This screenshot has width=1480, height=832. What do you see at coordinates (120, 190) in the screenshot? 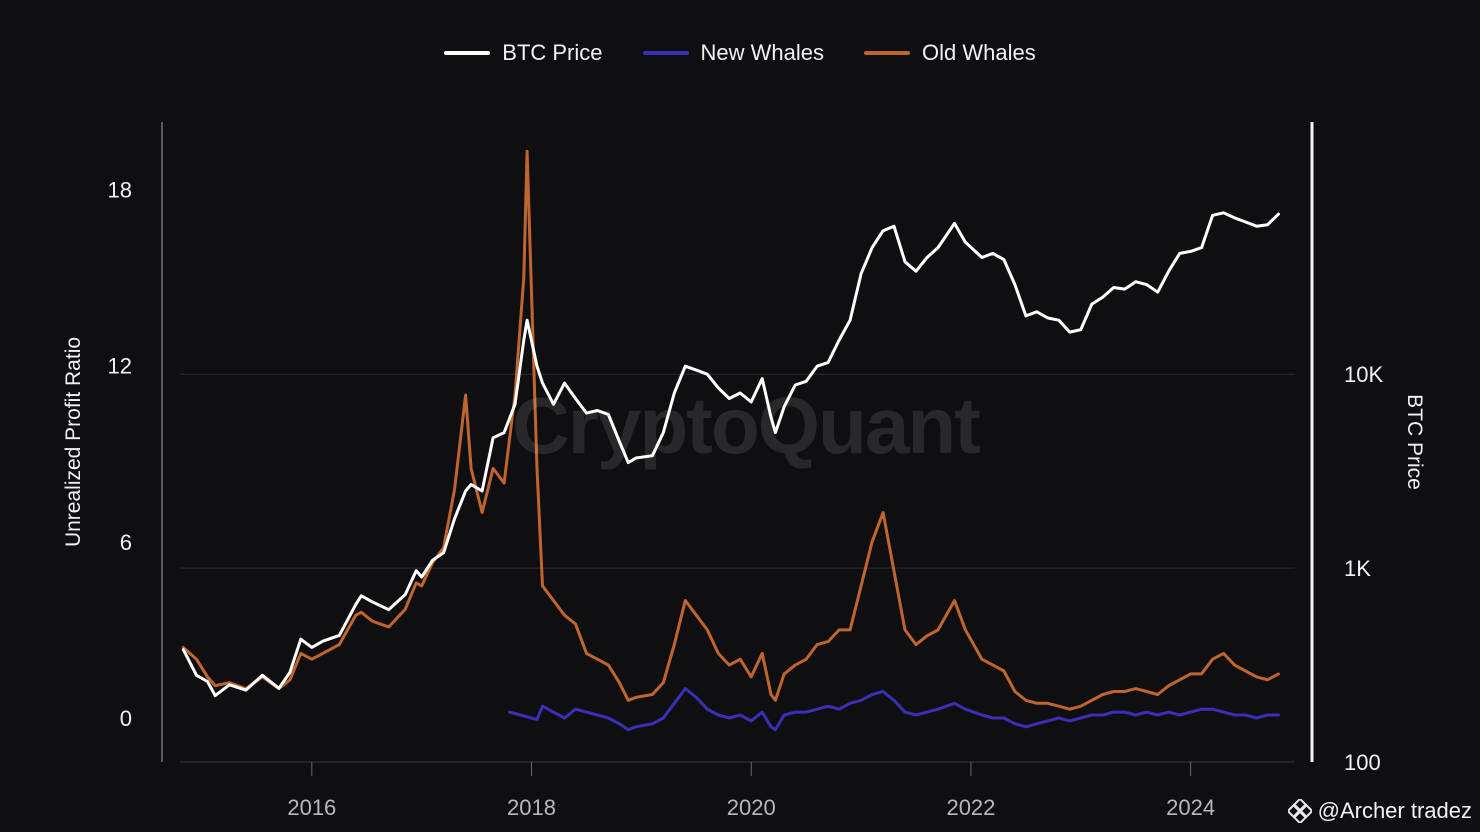
I see `y-tick-label: 18` at bounding box center [120, 190].